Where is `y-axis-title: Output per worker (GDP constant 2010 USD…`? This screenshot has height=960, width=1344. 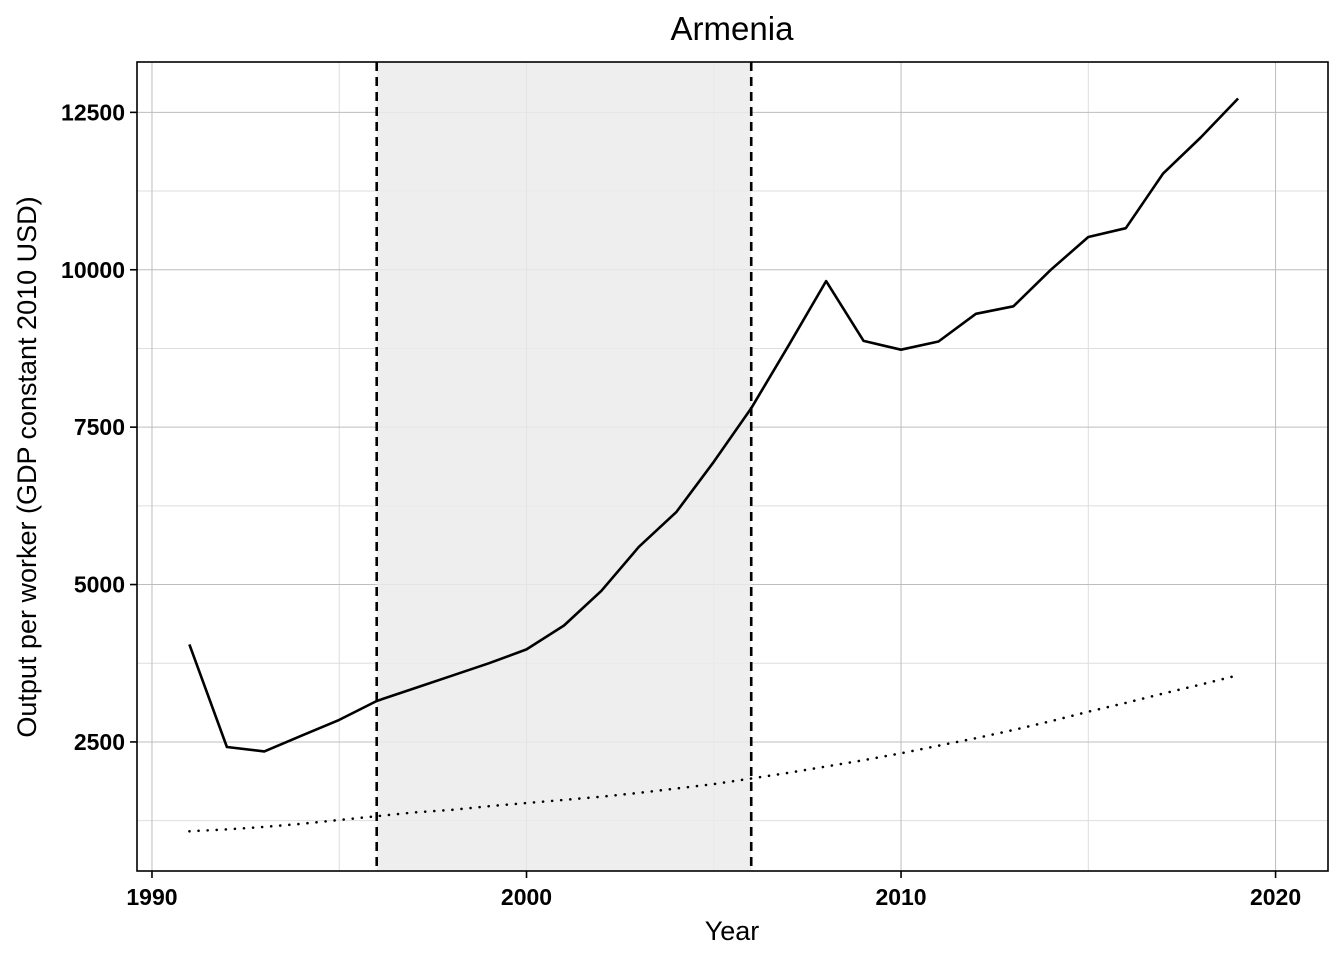 y-axis-title: Output per worker (GDP constant 2010 USD… is located at coordinates (27, 466).